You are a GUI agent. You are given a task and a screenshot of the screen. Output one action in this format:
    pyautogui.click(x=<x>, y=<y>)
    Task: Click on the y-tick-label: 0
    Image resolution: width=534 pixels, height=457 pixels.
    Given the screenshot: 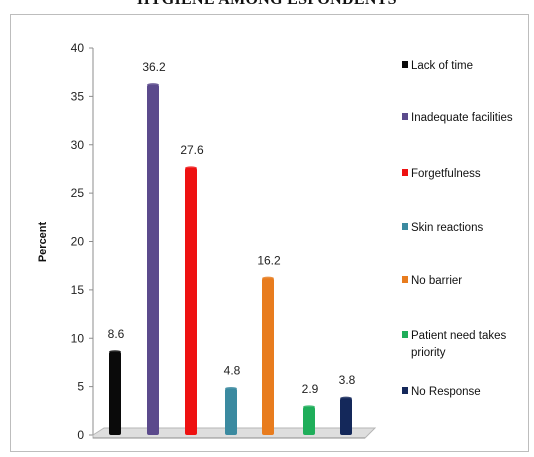 What is the action you would take?
    pyautogui.click(x=80, y=435)
    